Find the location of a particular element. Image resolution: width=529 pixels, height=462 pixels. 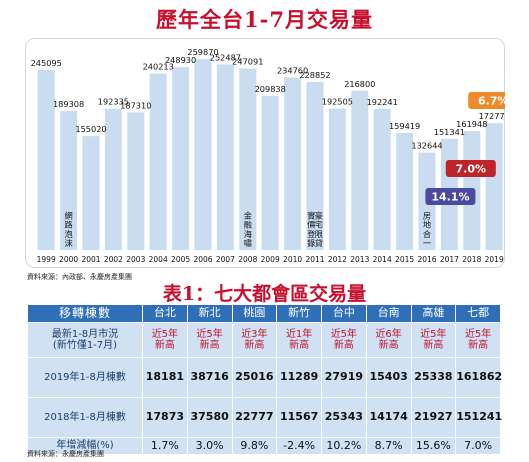

value-label-1999: 245095 is located at coordinates (46, 63).